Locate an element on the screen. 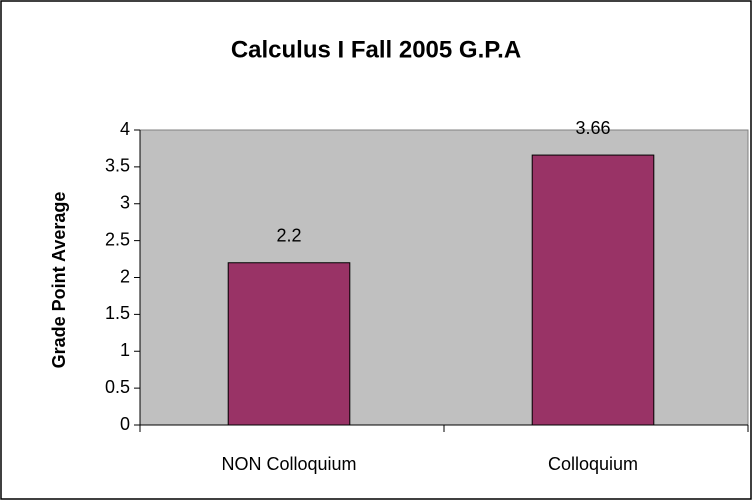 This screenshot has height=500, width=752. y-tick-label: 2 is located at coordinates (125, 276).